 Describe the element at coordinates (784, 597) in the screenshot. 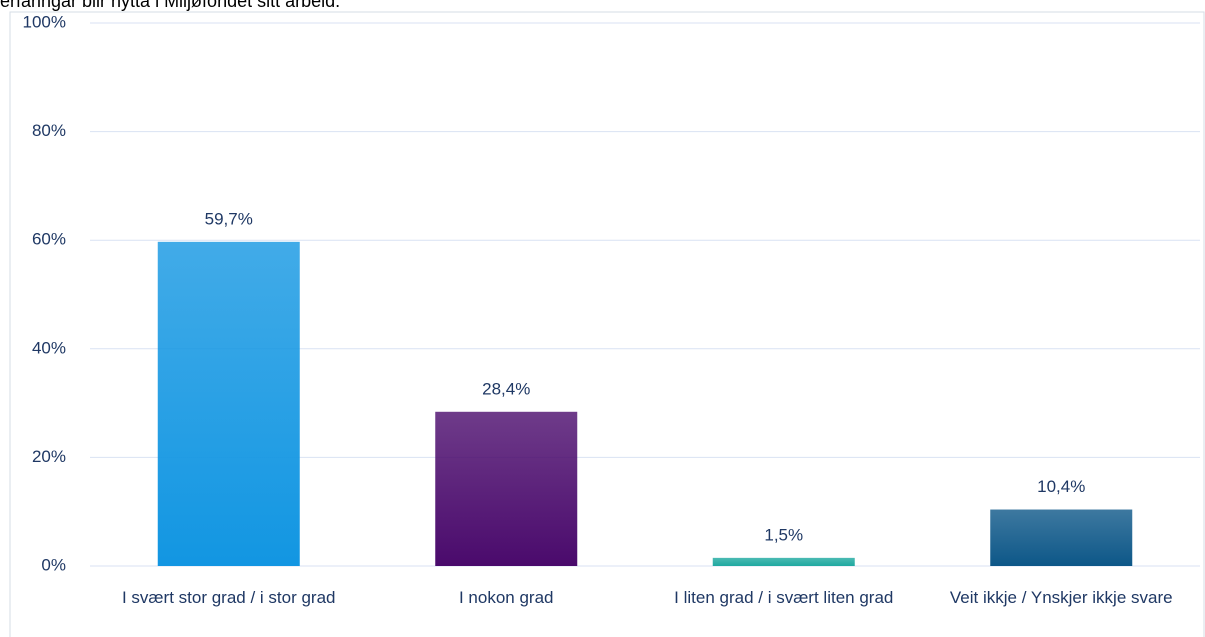

I see `x-tick-label: I liten grad / i svært liten grad` at that location.